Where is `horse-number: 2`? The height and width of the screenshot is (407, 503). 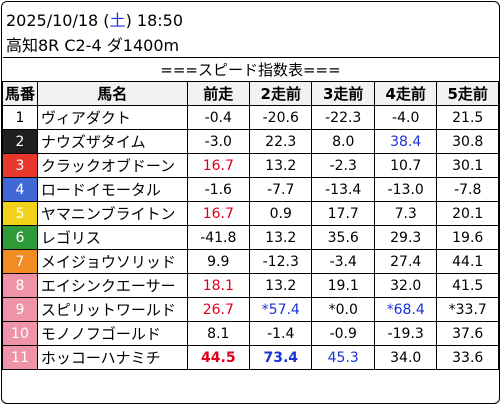
horse-number: 2 is located at coordinates (20, 141).